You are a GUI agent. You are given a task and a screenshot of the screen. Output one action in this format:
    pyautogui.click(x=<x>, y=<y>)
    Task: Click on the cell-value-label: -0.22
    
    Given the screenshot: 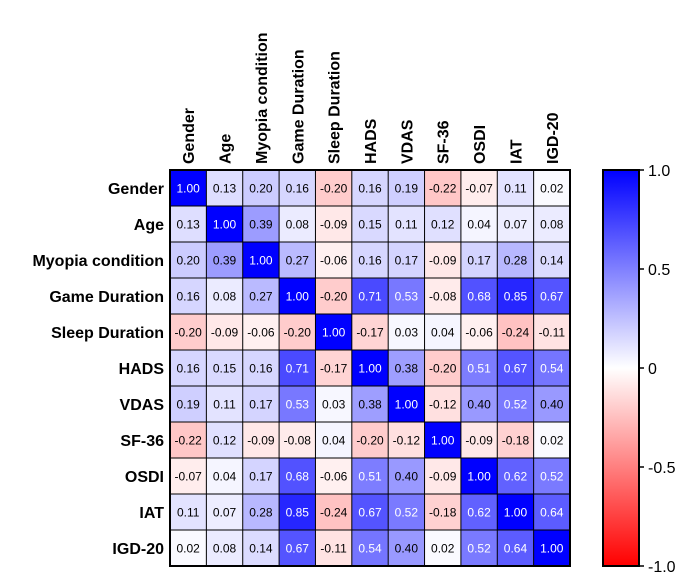 What is the action you would take?
    pyautogui.click(x=443, y=189)
    